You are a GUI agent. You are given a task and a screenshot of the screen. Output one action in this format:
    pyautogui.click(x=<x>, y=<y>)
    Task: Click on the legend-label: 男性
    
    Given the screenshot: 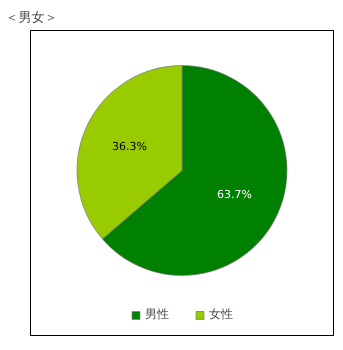 What is the action you would take?
    pyautogui.click(x=157, y=314)
    